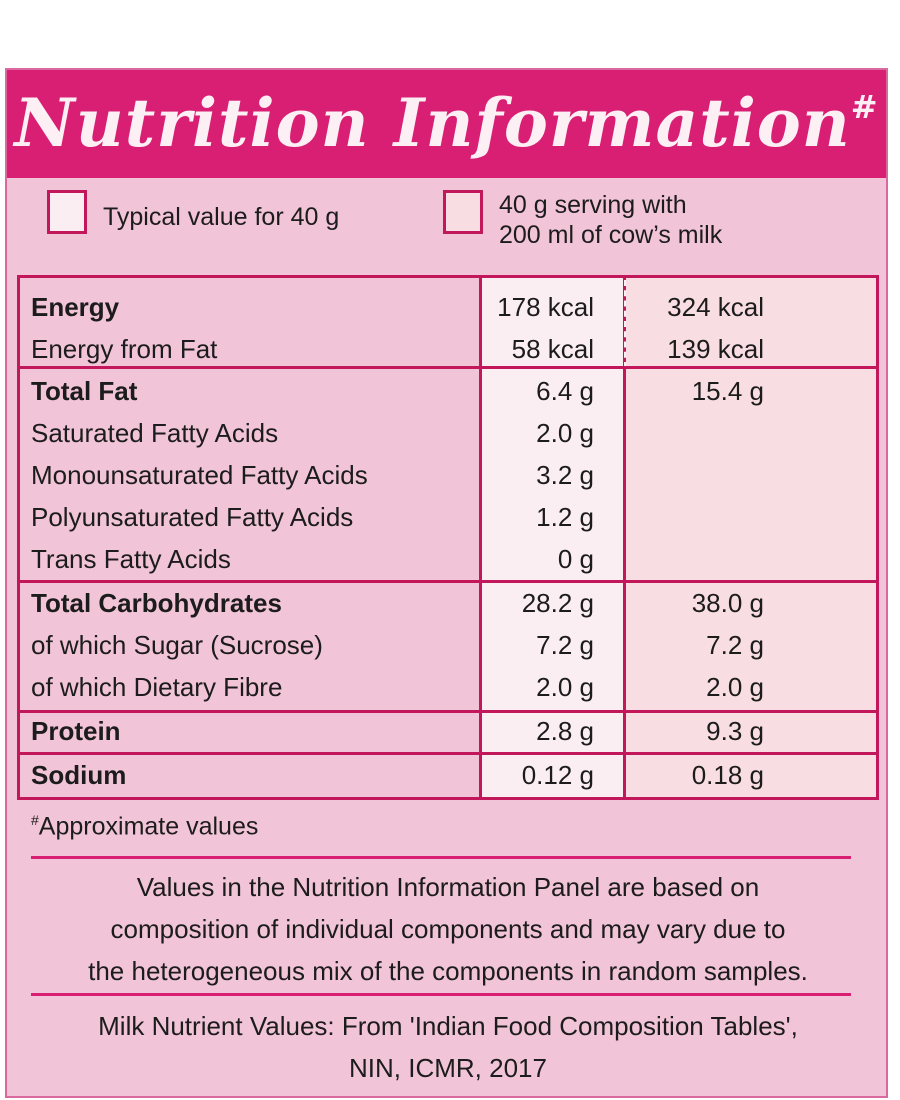  I want to click on row-value-saturated-40g: 2.0 g, so click(565, 433).